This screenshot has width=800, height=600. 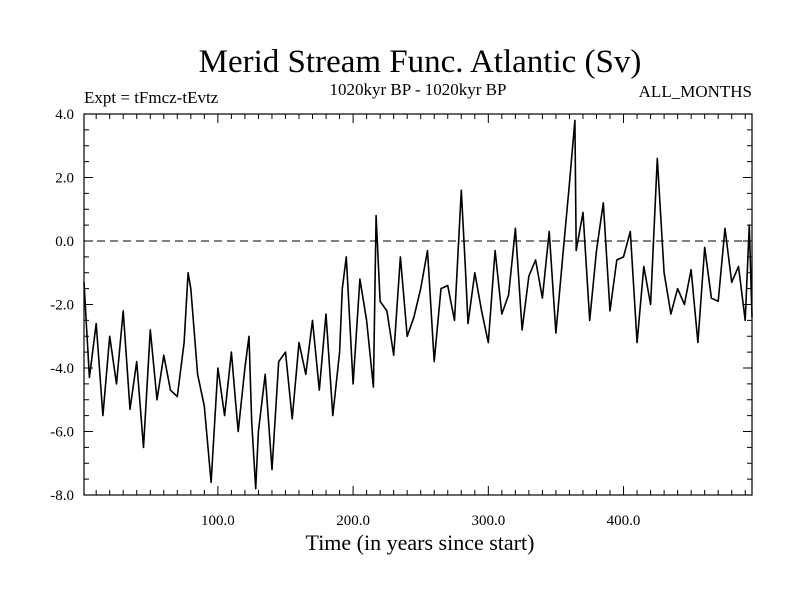 I want to click on x-tick-label: 100.0, so click(x=218, y=521).